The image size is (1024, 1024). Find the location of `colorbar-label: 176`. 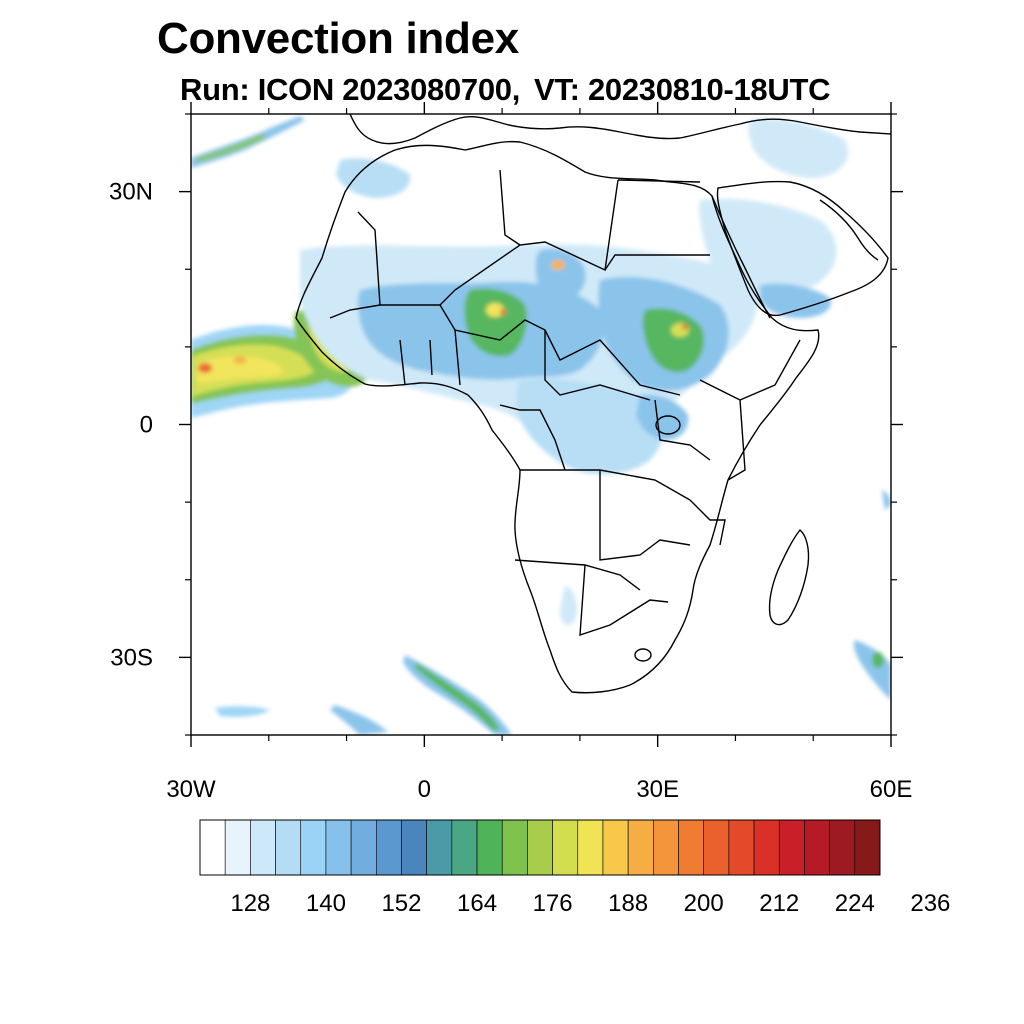

colorbar-label: 176 is located at coordinates (553, 903).